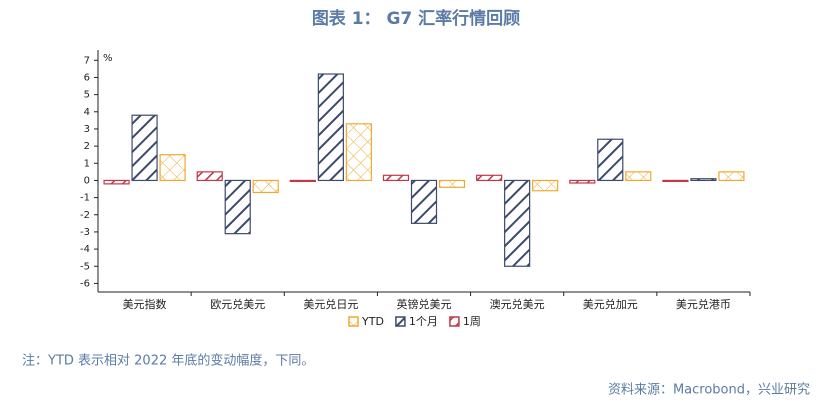  What do you see at coordinates (87, 146) in the screenshot?
I see `y-tick-label: 2` at bounding box center [87, 146].